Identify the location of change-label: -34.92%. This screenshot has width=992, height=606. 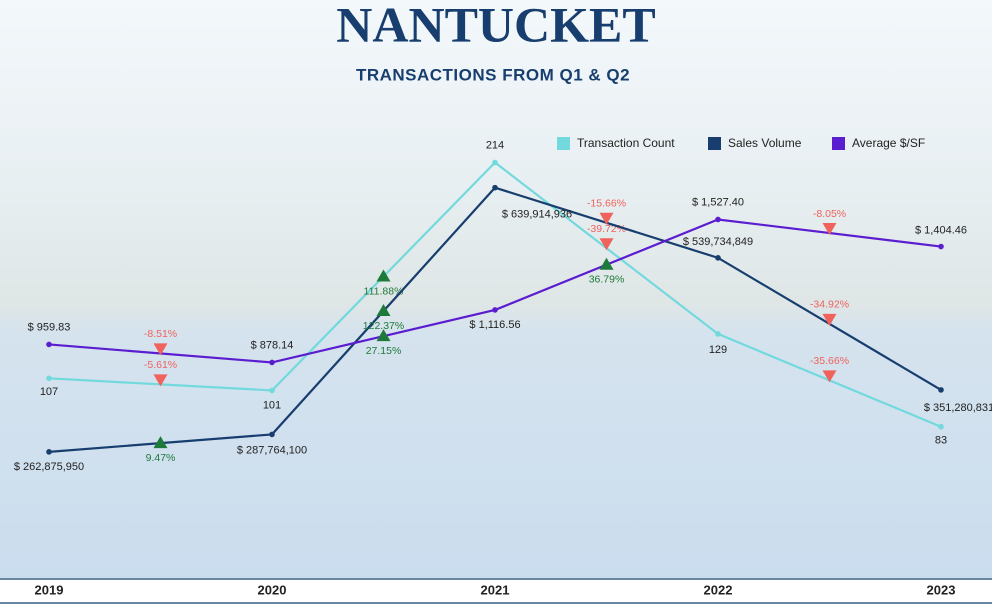
(829, 305).